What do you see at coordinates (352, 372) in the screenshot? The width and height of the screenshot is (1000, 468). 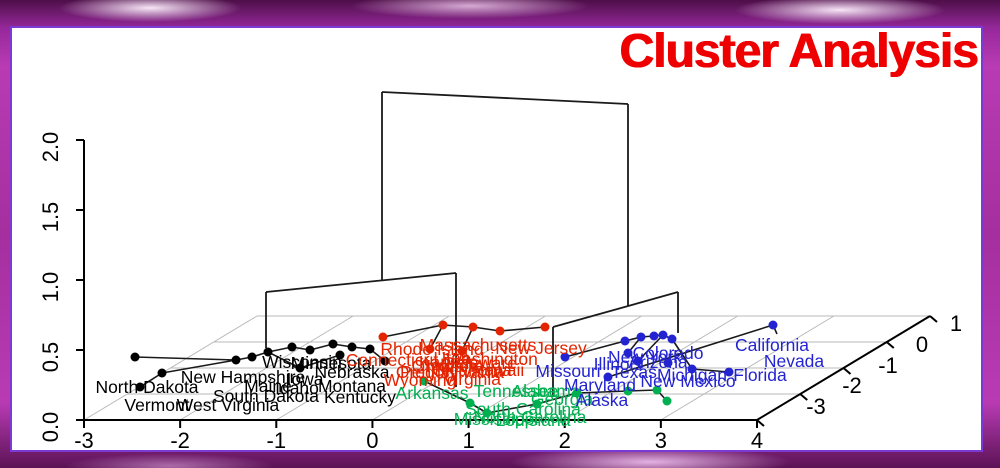 I see `cluster-1-black-state-label: Nebraska` at bounding box center [352, 372].